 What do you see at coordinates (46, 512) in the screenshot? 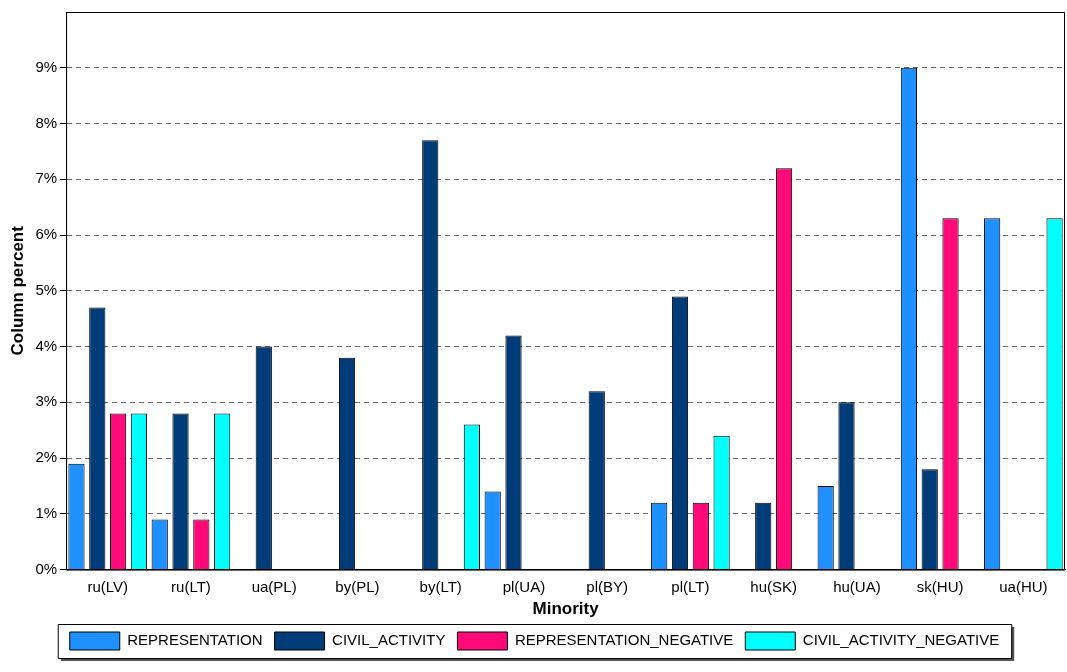
I see `y-tick-label: 1%` at bounding box center [46, 512].